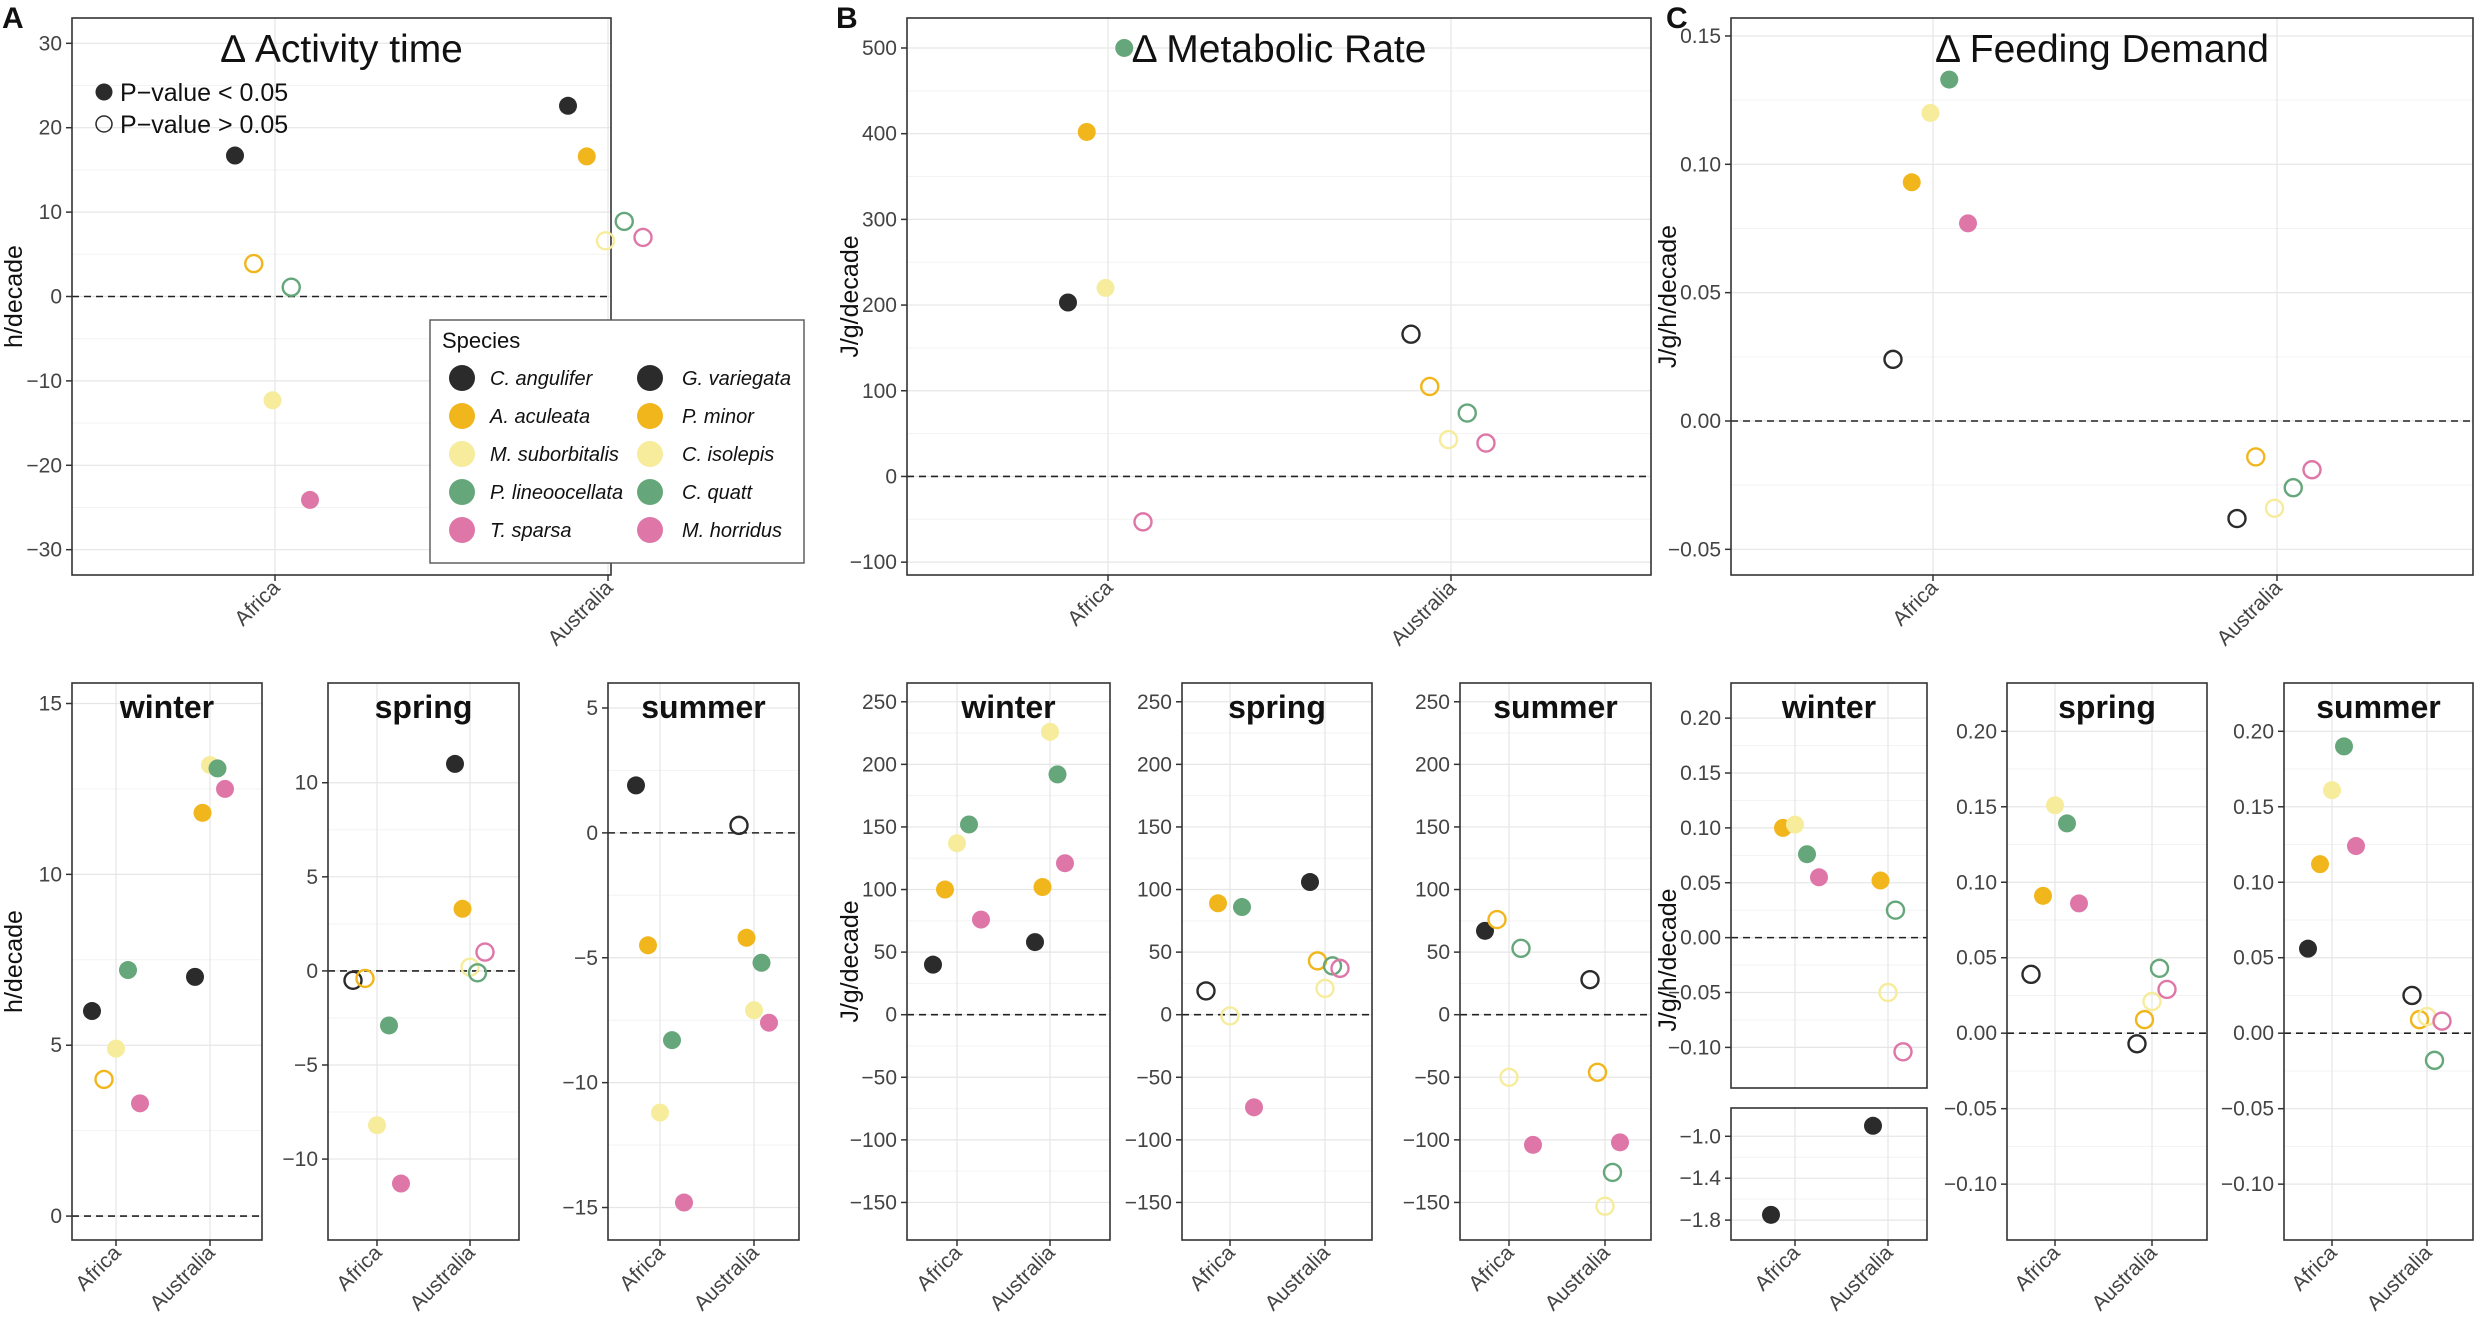  Describe the element at coordinates (481, 340) in the screenshot. I see `species-legend-title: Species` at that location.